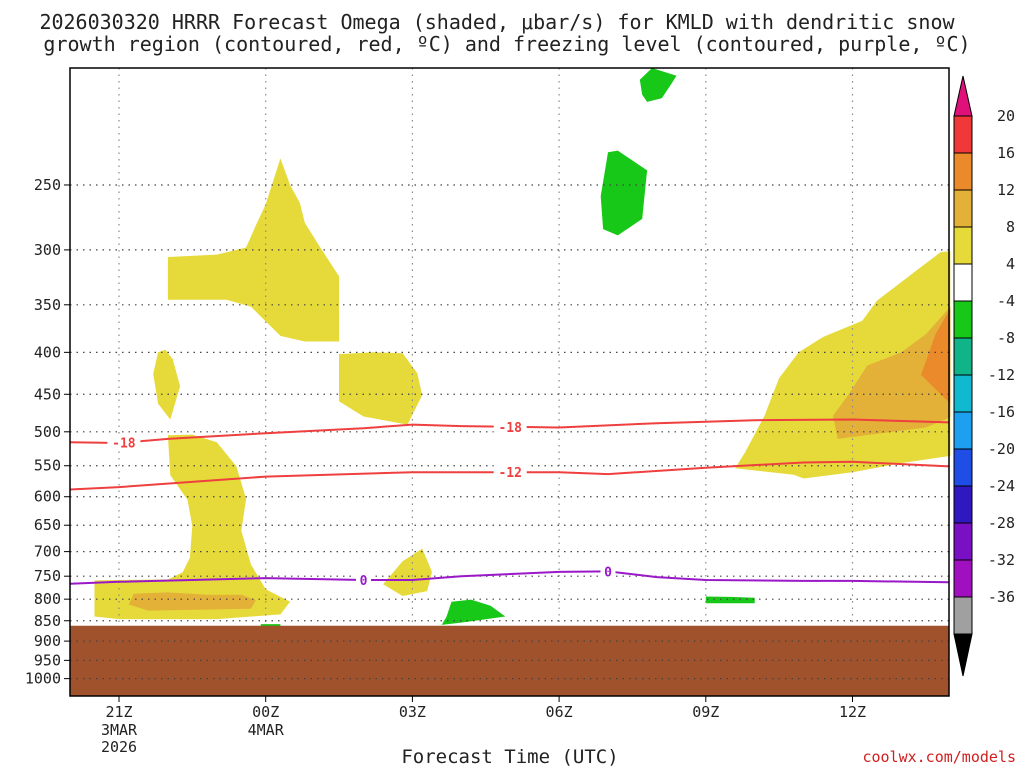 The image size is (1024, 768). I want to click on colorbar-tick-label: -12, so click(1001, 375).